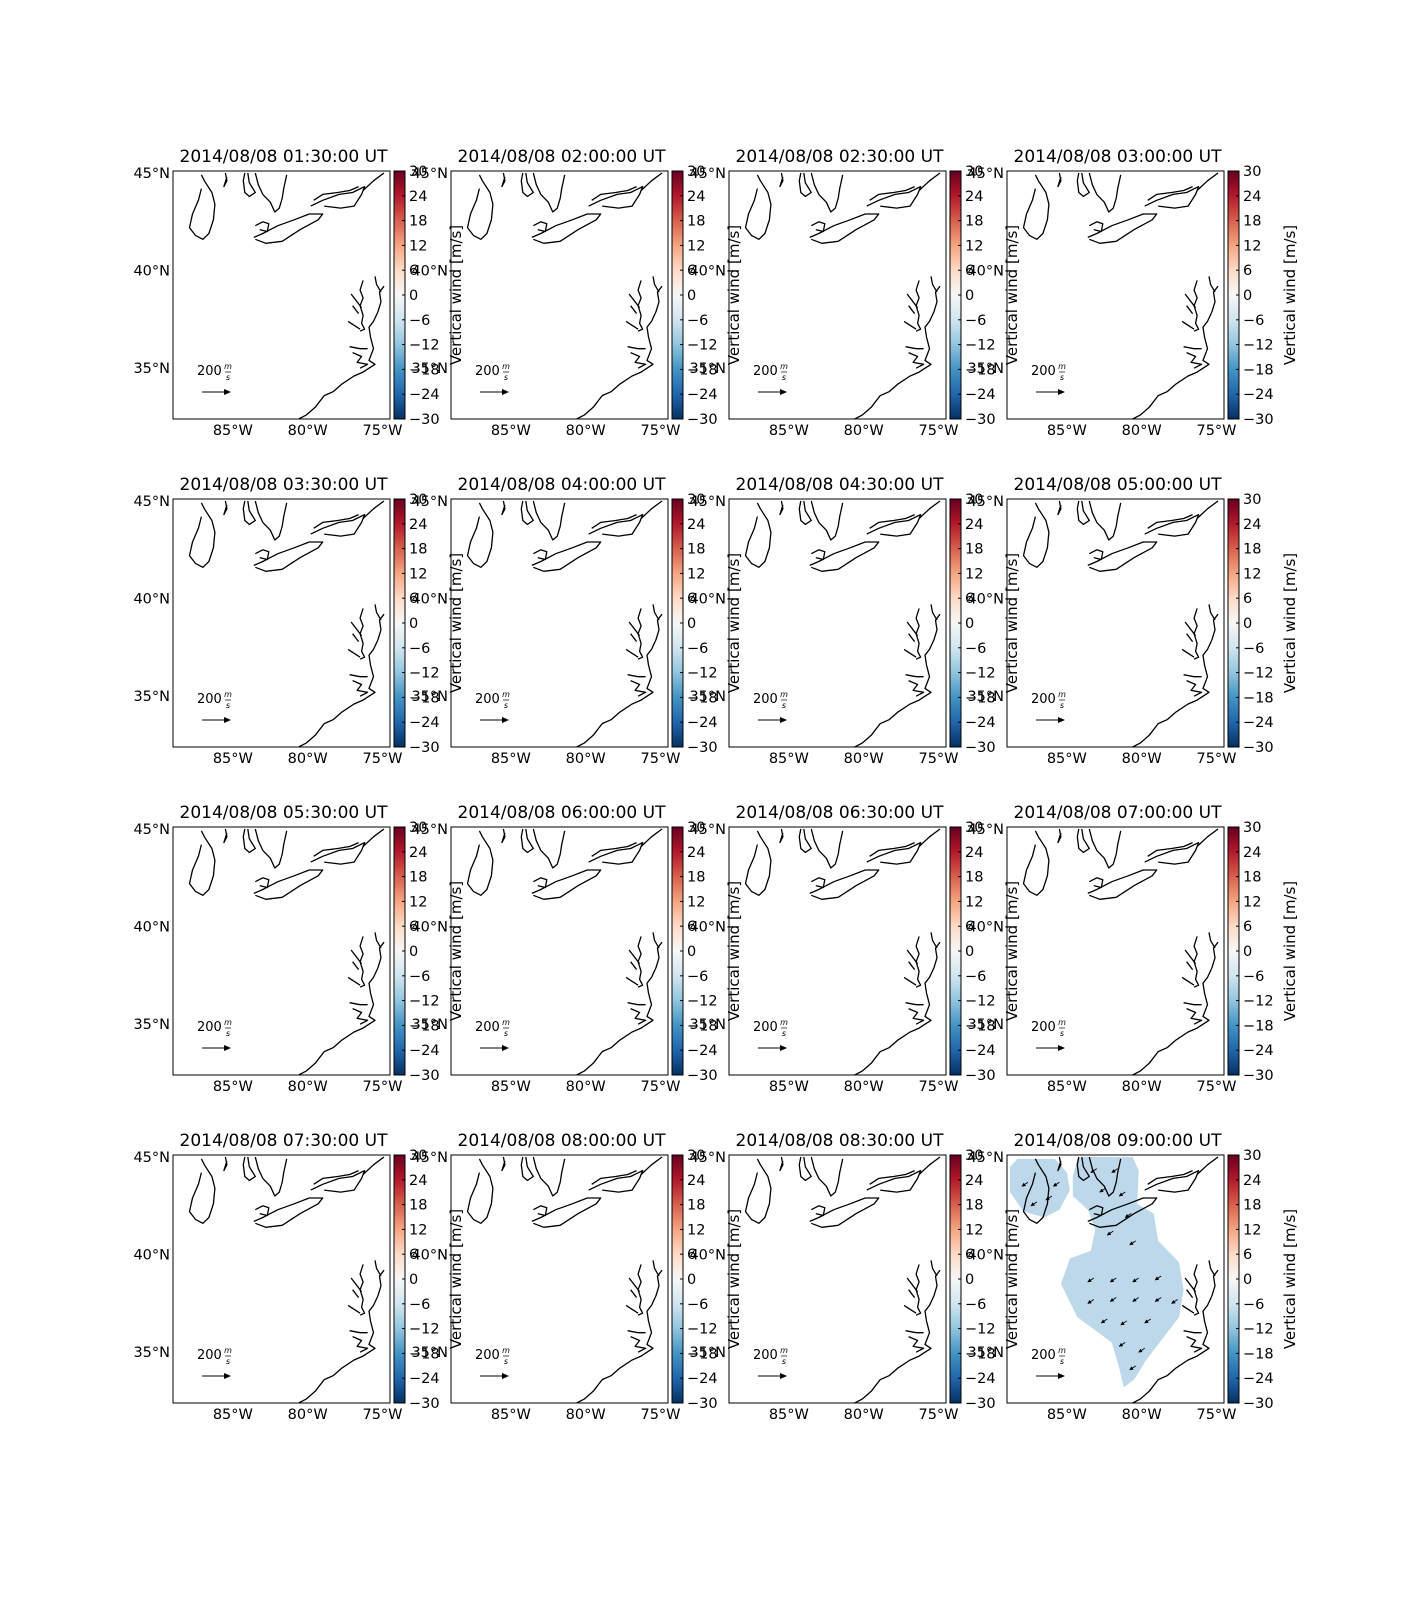  What do you see at coordinates (702, 346) in the screenshot?
I see `colorbar-tick-label: −12` at bounding box center [702, 346].